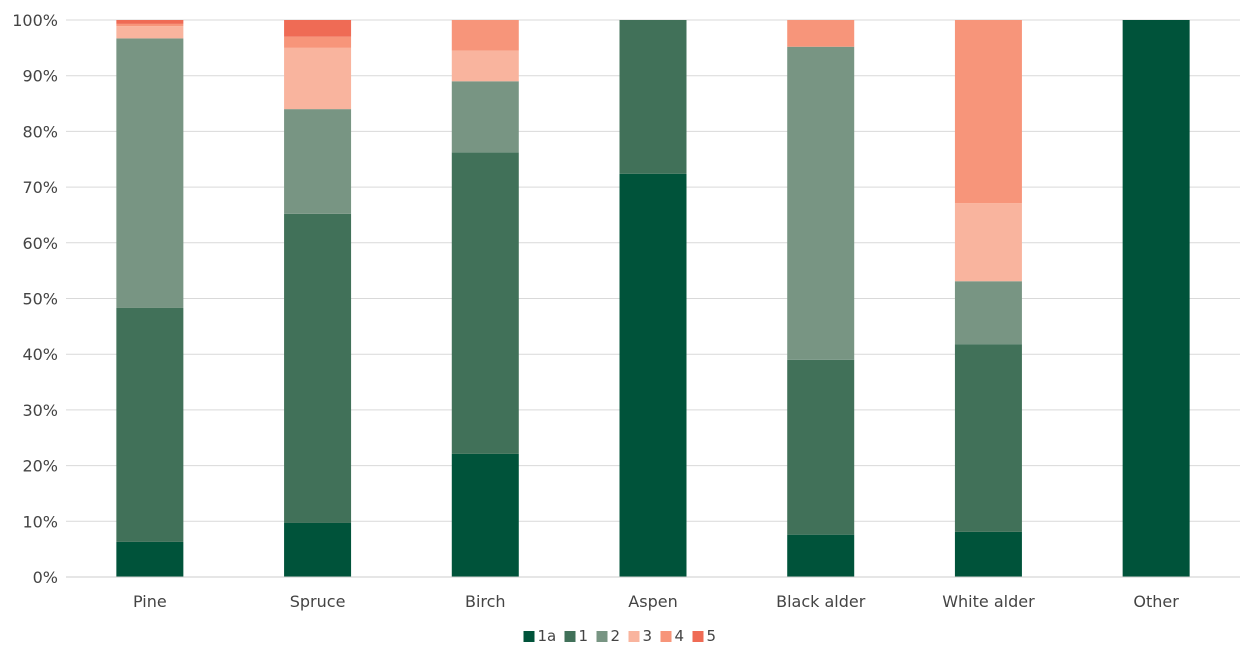 This screenshot has width=1248, height=652. I want to click on y-tick-label: 60%, so click(40, 243).